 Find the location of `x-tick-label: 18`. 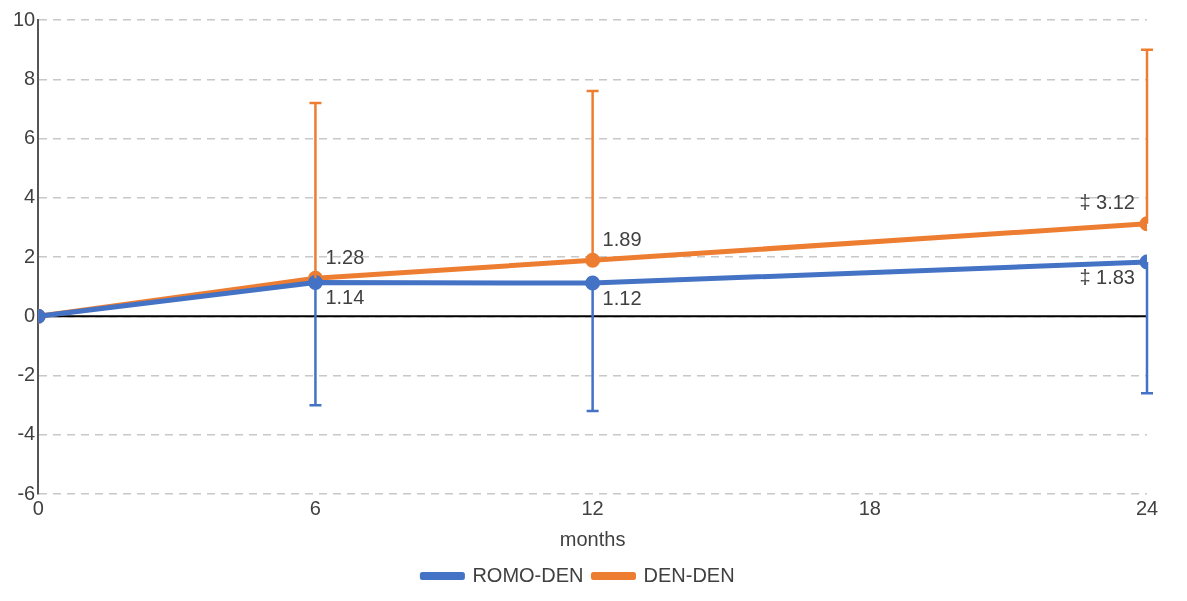

x-tick-label: 18 is located at coordinates (869, 507).